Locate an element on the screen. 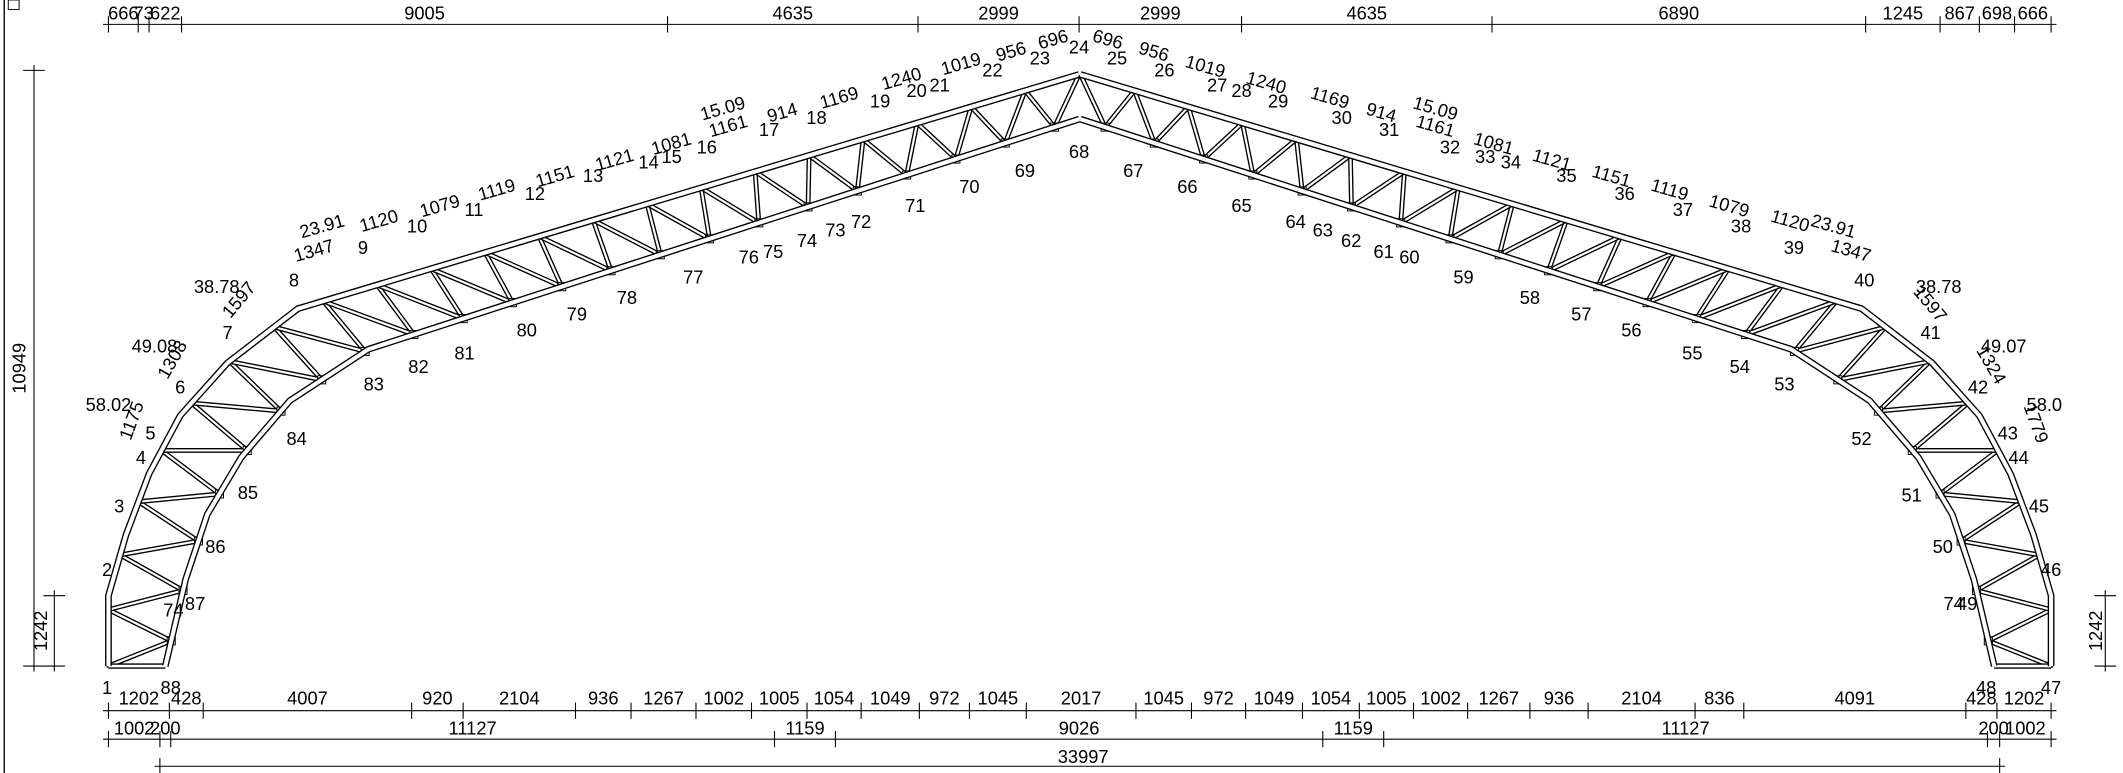 The width and height of the screenshot is (2123, 773). node-number: 46 is located at coordinates (2051, 569).